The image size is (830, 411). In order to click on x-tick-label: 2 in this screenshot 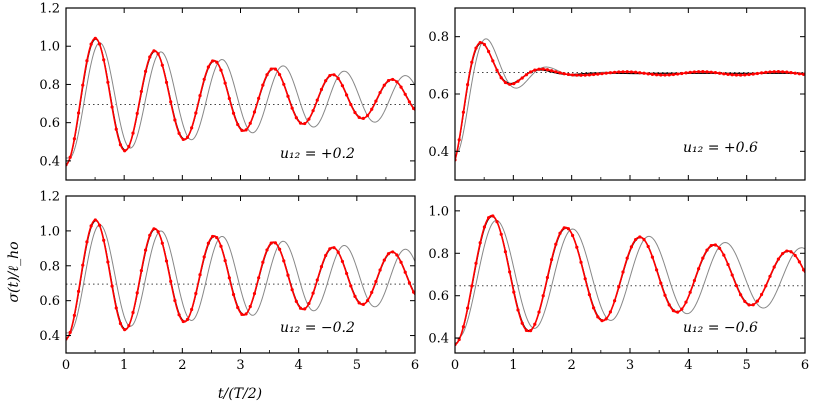, I will do `click(572, 365)`.